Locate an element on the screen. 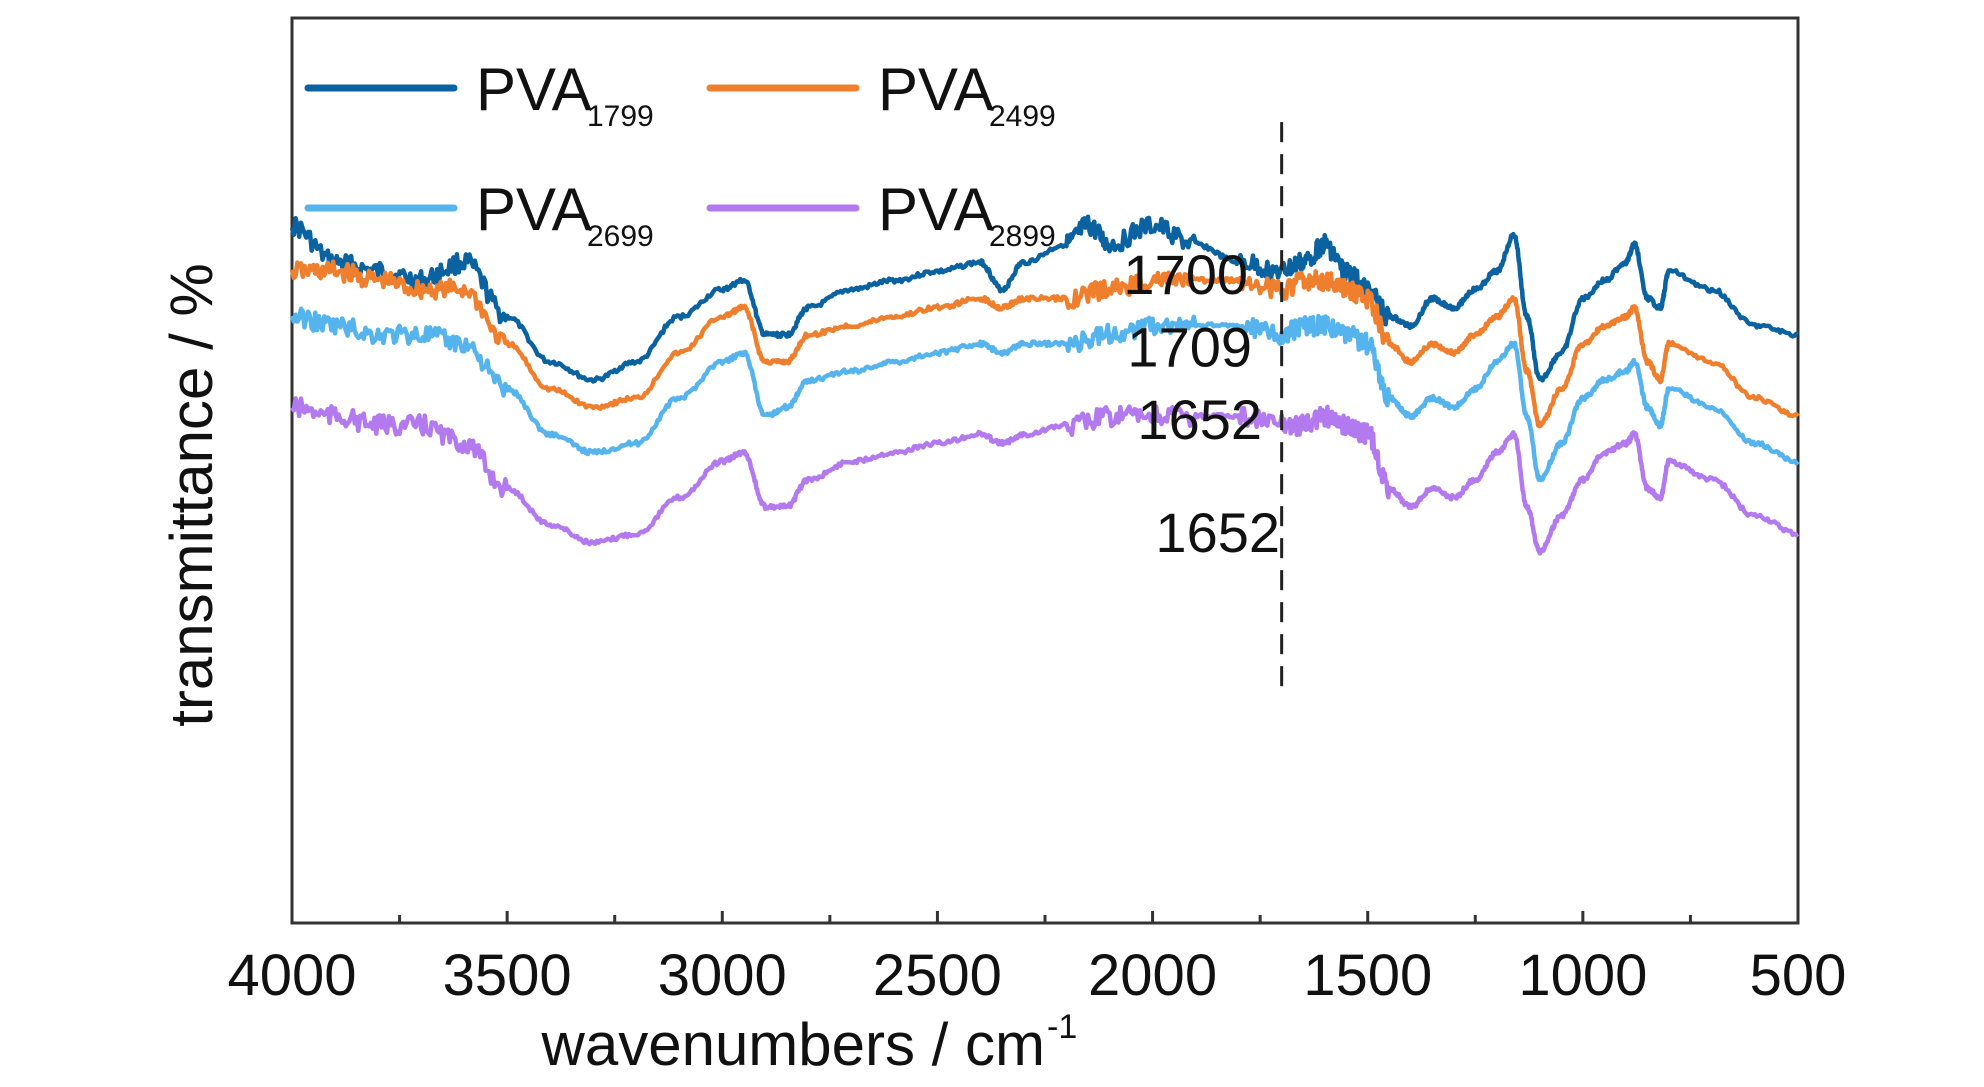 The height and width of the screenshot is (1087, 1984). x-tick-label: 1000 is located at coordinates (1582, 975).